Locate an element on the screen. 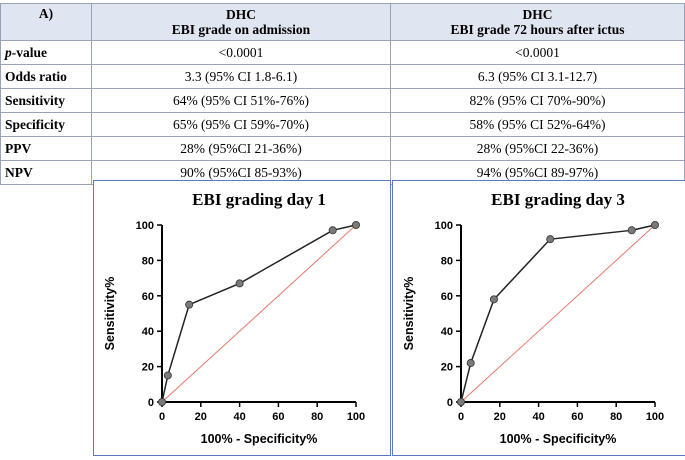  column-header-72h: DHC EBI grade 72 hours after ictus is located at coordinates (537, 22).